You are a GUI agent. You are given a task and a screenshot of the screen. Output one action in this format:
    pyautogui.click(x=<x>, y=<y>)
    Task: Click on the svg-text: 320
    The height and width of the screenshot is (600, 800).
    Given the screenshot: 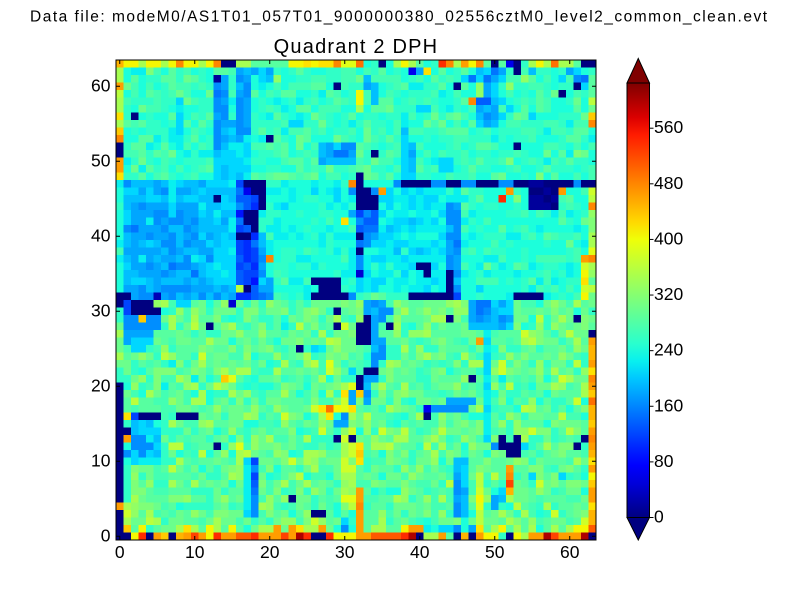 What is the action you would take?
    pyautogui.click(x=668, y=294)
    